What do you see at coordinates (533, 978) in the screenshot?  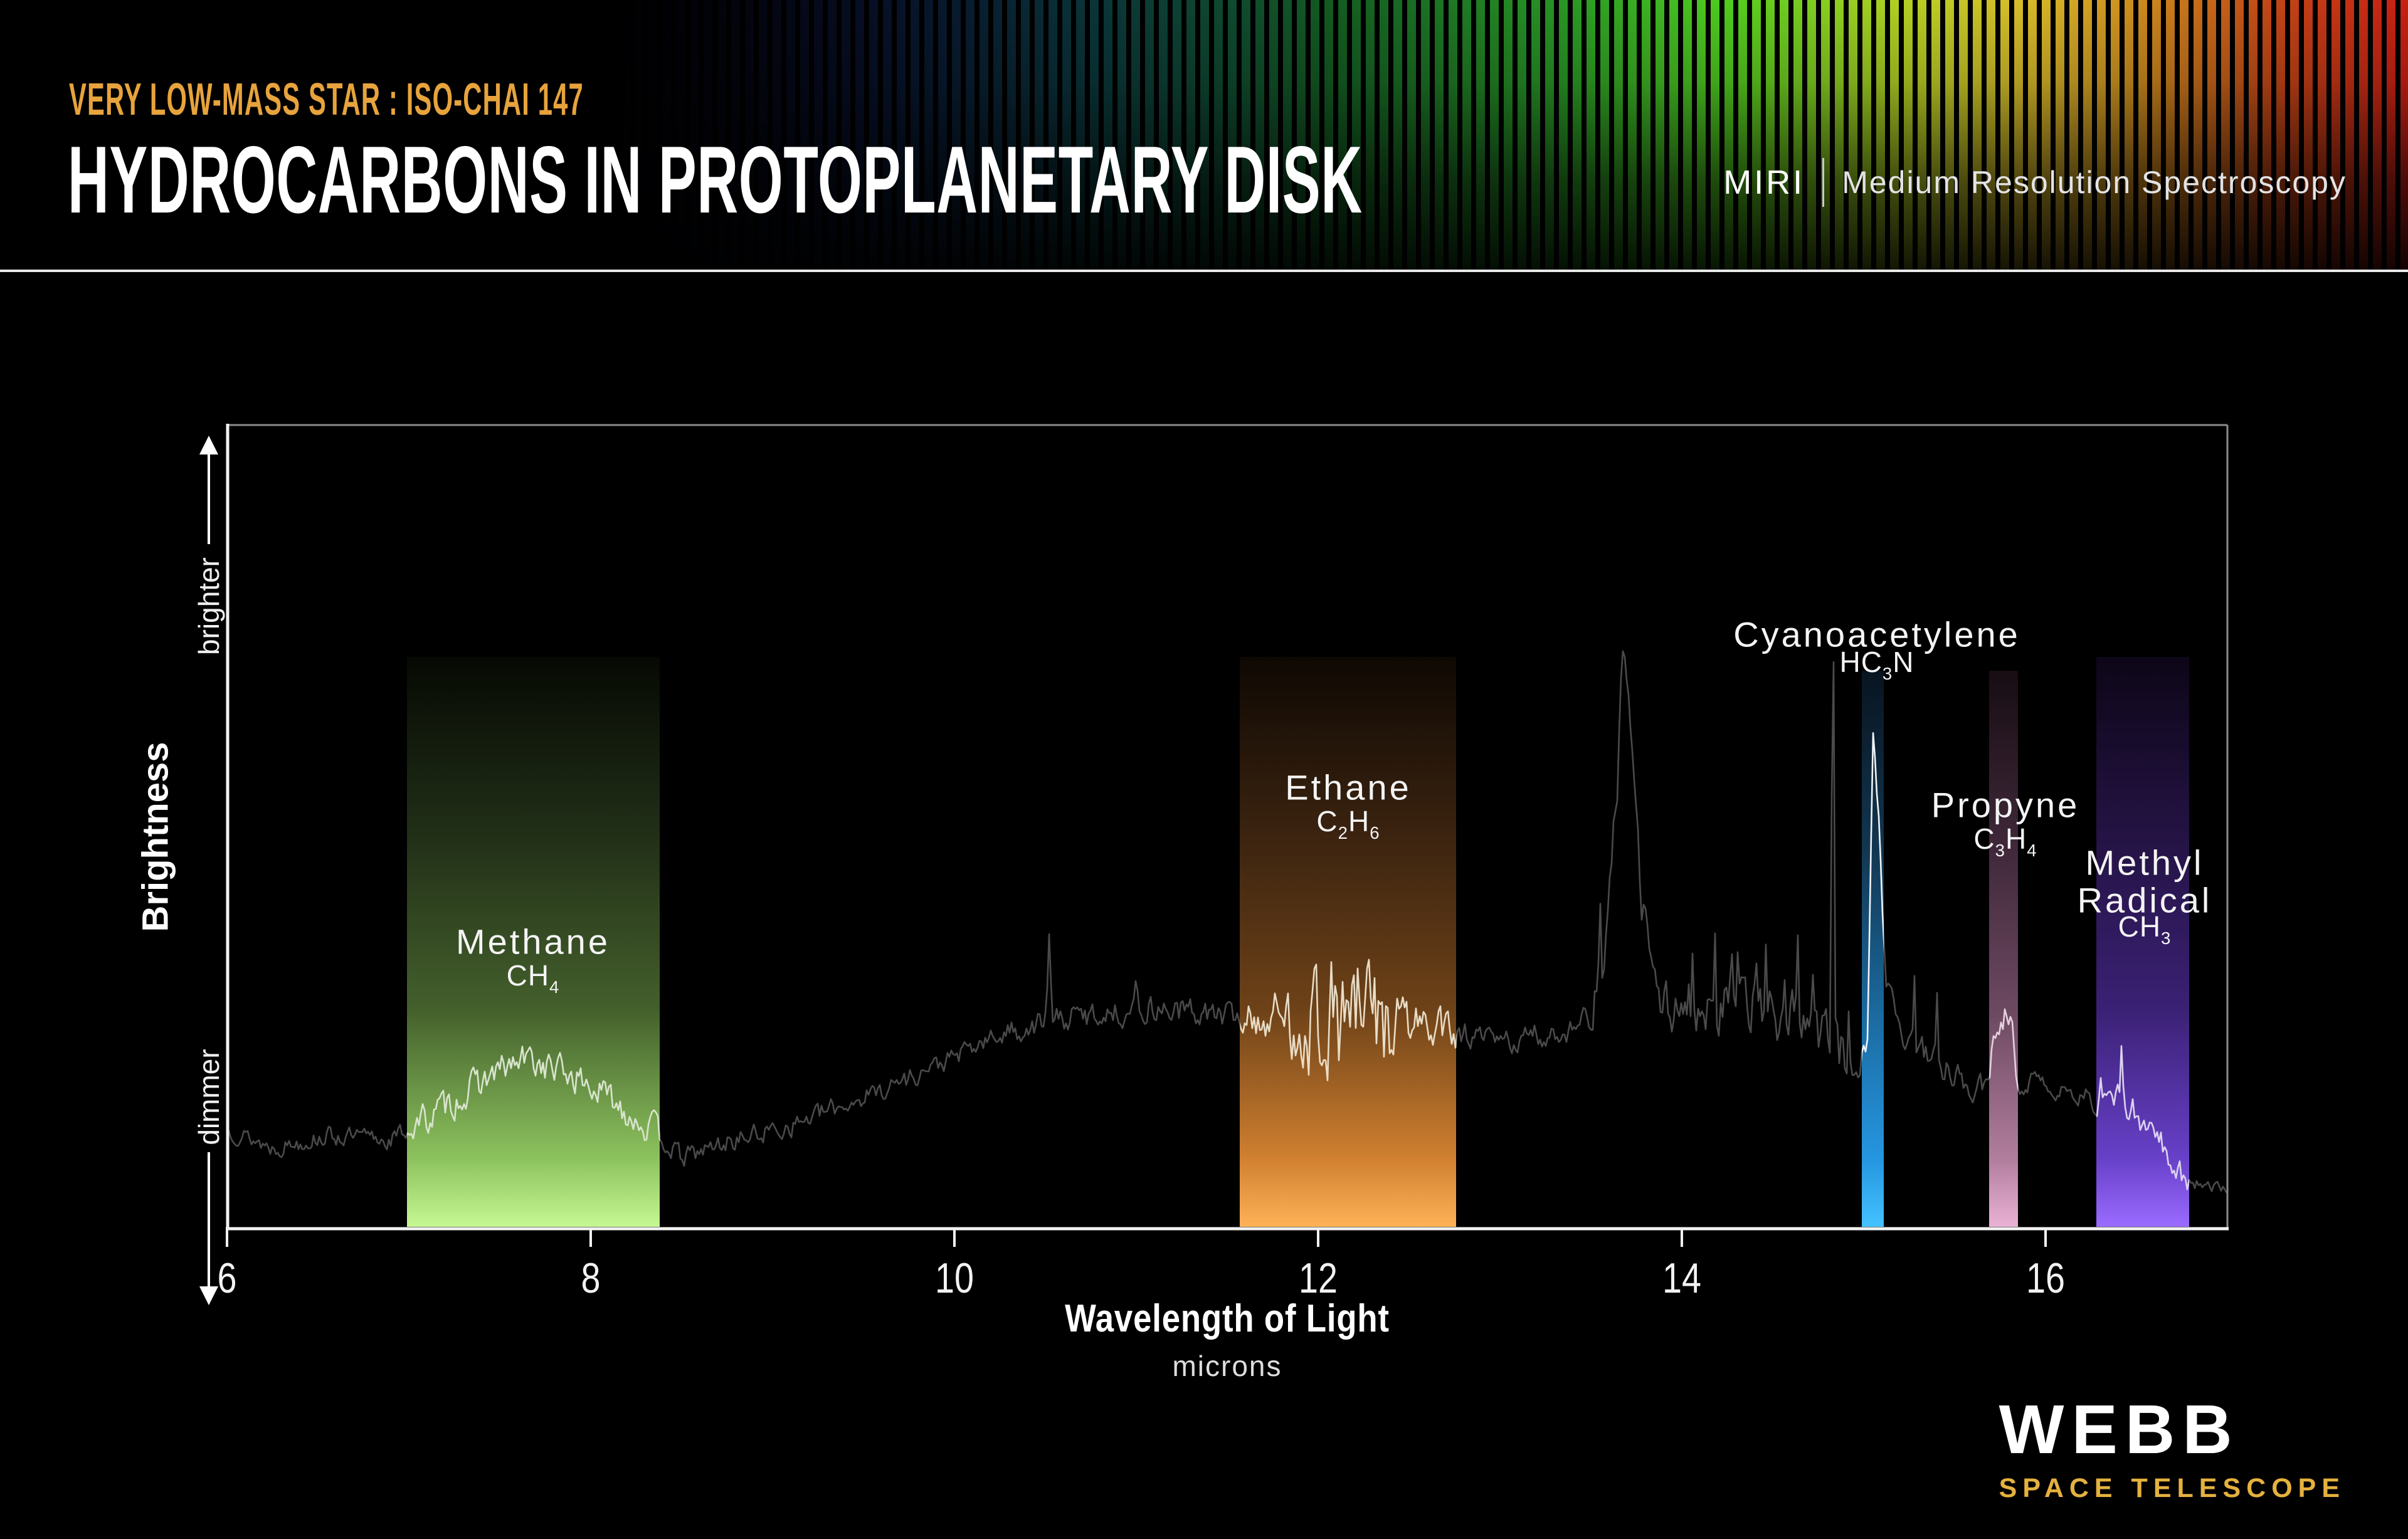 I see `band-formula-methane: CH4` at bounding box center [533, 978].